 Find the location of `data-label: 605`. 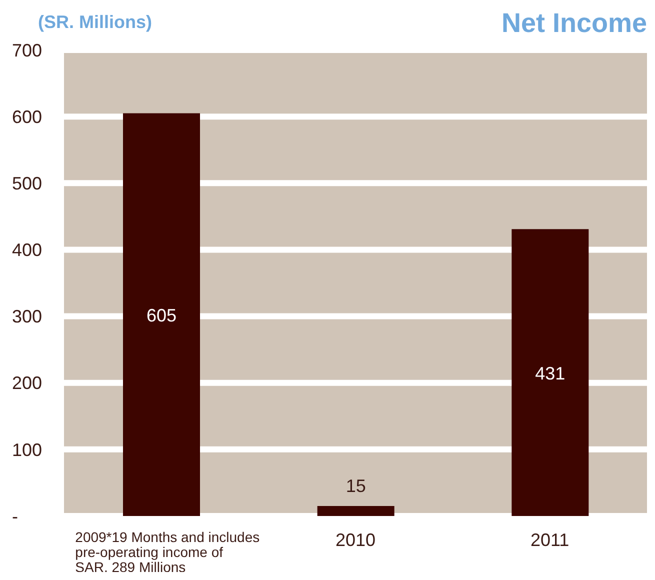

data-label: 605 is located at coordinates (161, 316).